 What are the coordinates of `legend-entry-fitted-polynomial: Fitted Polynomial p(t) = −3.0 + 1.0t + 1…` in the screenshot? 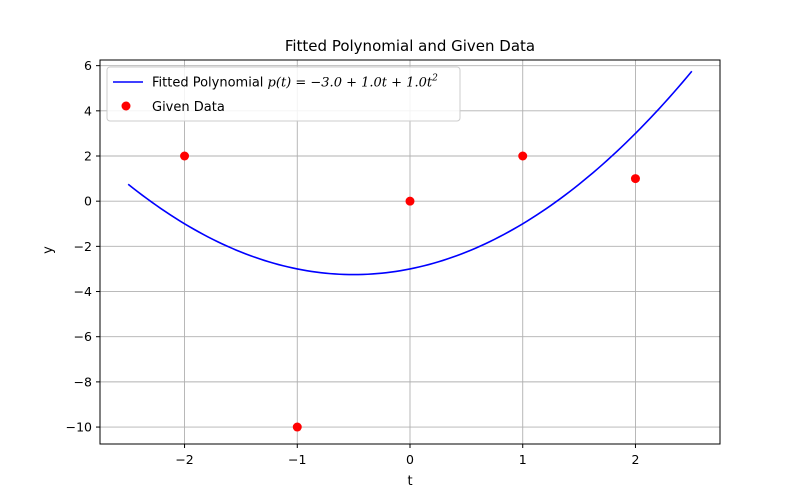 It's located at (295, 82).